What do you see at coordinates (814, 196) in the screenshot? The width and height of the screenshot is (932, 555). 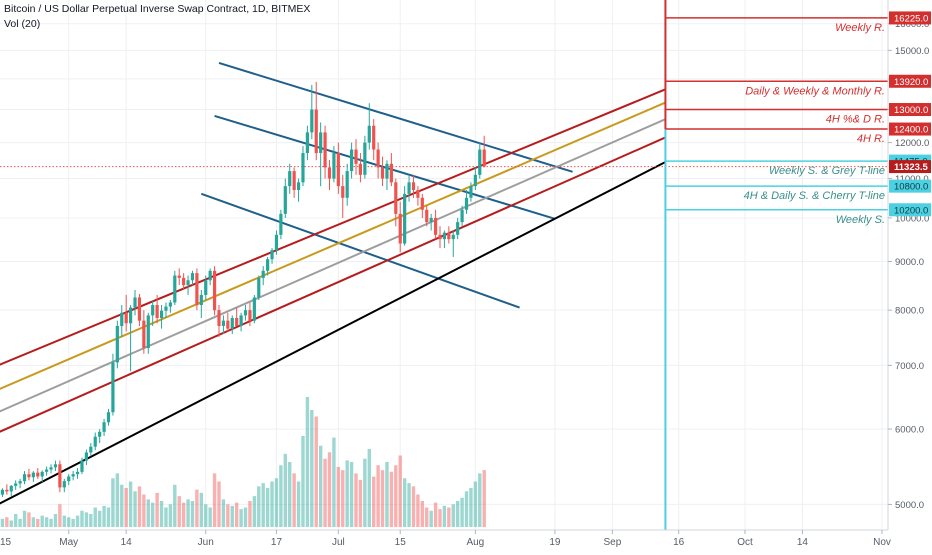 I see `level-label: 4H & Daily S. & Cherry T-line` at bounding box center [814, 196].